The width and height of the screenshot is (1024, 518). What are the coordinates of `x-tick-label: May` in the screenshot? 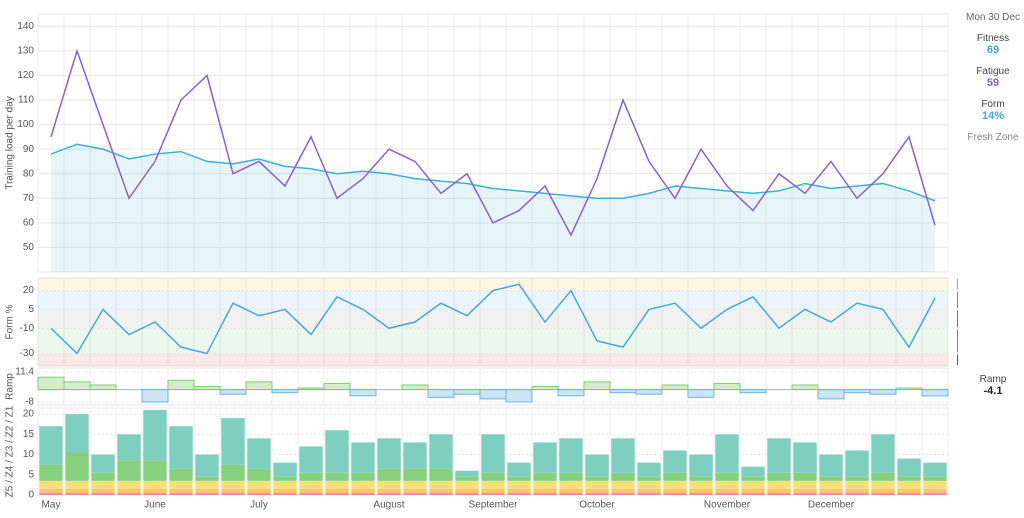 It's located at (51, 505).